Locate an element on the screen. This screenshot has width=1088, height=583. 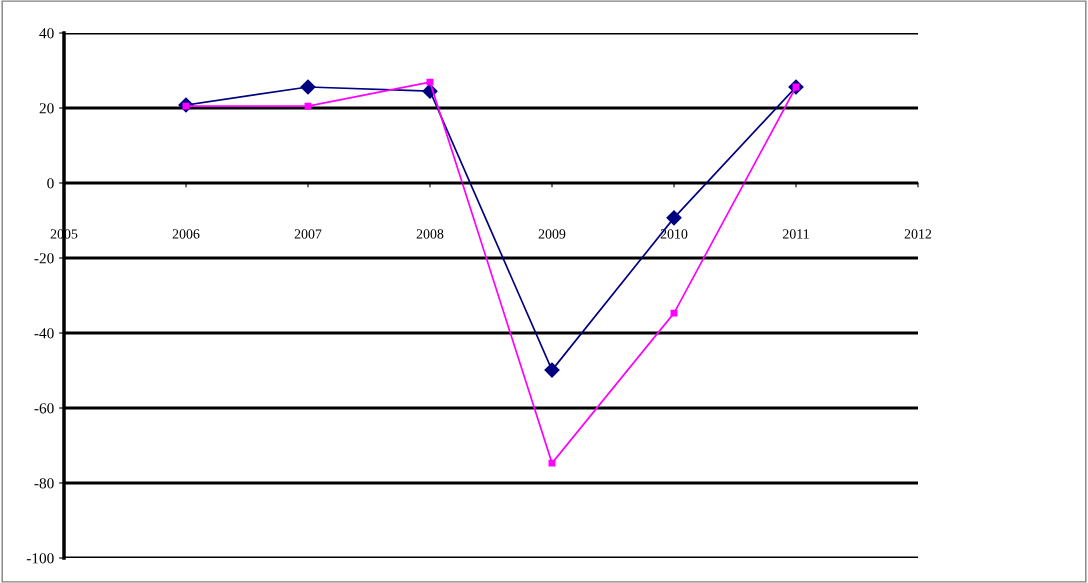
x-tick-label: 2008 is located at coordinates (430, 234).